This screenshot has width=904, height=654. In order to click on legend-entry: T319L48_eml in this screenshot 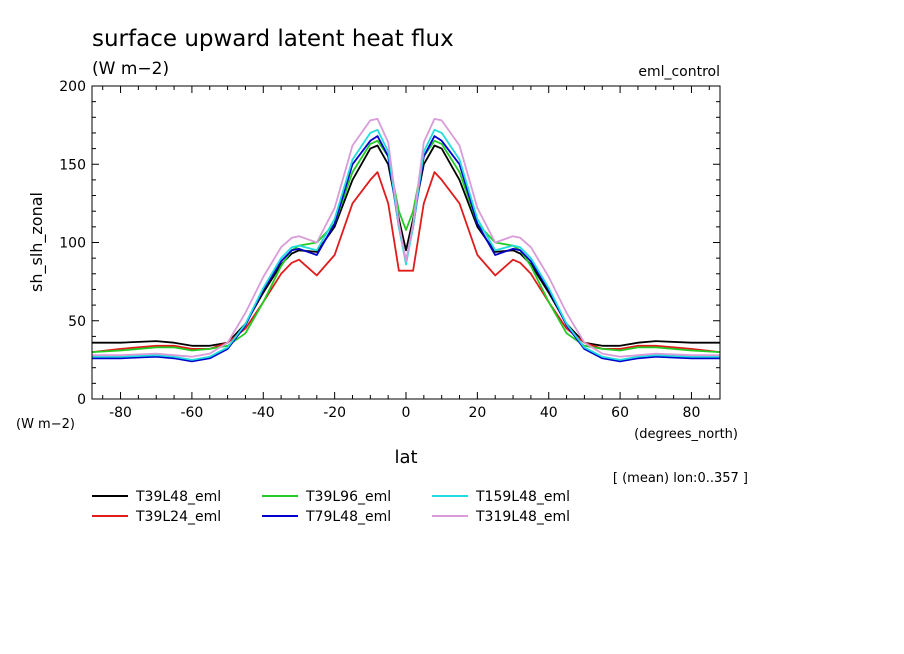, I will do `click(501, 517)`.